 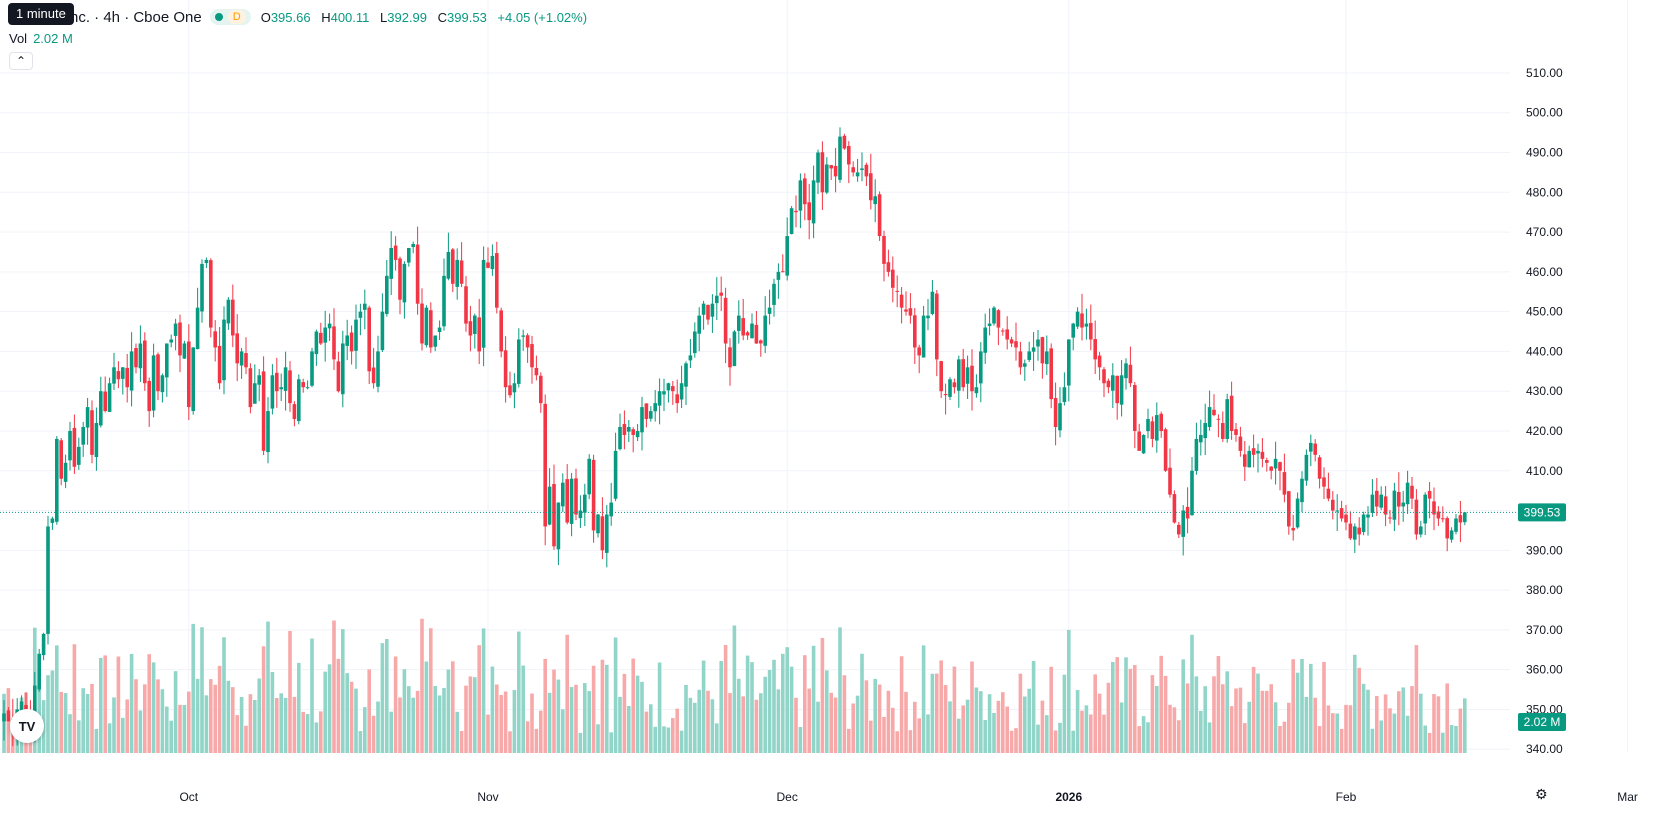 What do you see at coordinates (487, 797) in the screenshot?
I see `x-tick-label: Nov` at bounding box center [487, 797].